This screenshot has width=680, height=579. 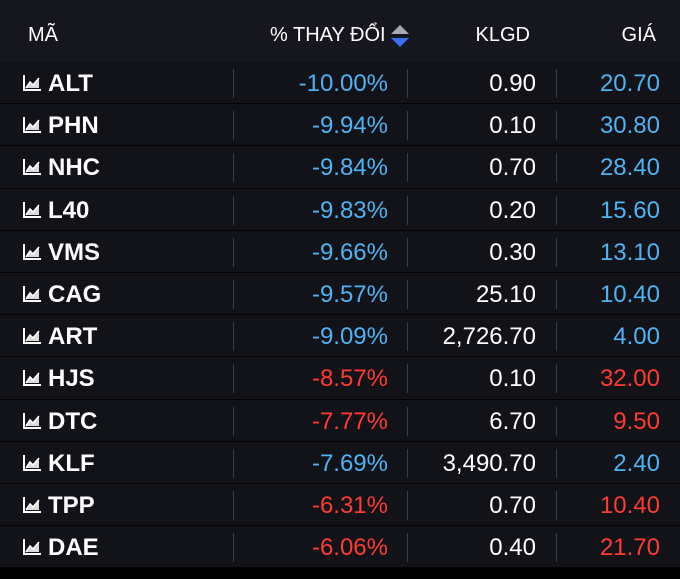 What do you see at coordinates (340, 462) in the screenshot?
I see `table-row: KLF -7.69% 3,490.70 2.40` at bounding box center [340, 462].